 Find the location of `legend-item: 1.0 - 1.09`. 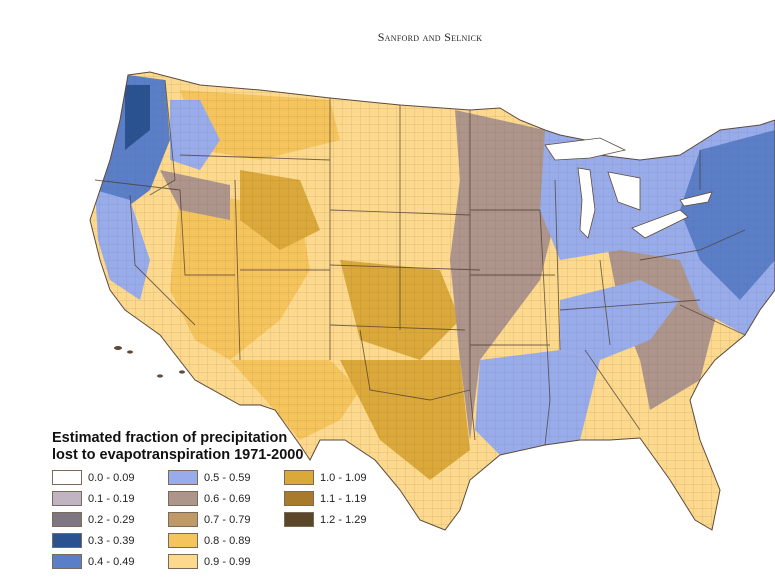

legend-item: 1.0 - 1.09 is located at coordinates (332, 477).